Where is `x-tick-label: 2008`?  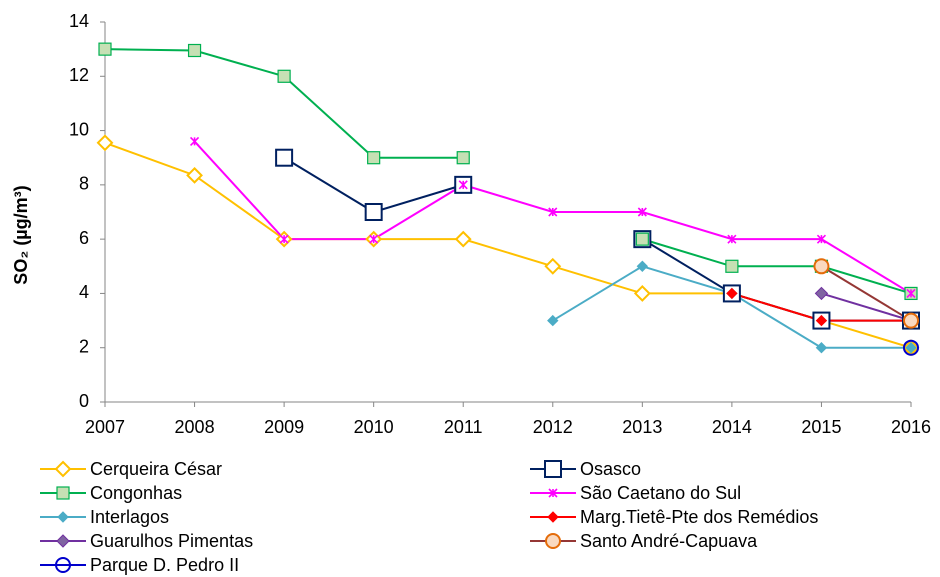
x-tick-label: 2008 is located at coordinates (195, 427).